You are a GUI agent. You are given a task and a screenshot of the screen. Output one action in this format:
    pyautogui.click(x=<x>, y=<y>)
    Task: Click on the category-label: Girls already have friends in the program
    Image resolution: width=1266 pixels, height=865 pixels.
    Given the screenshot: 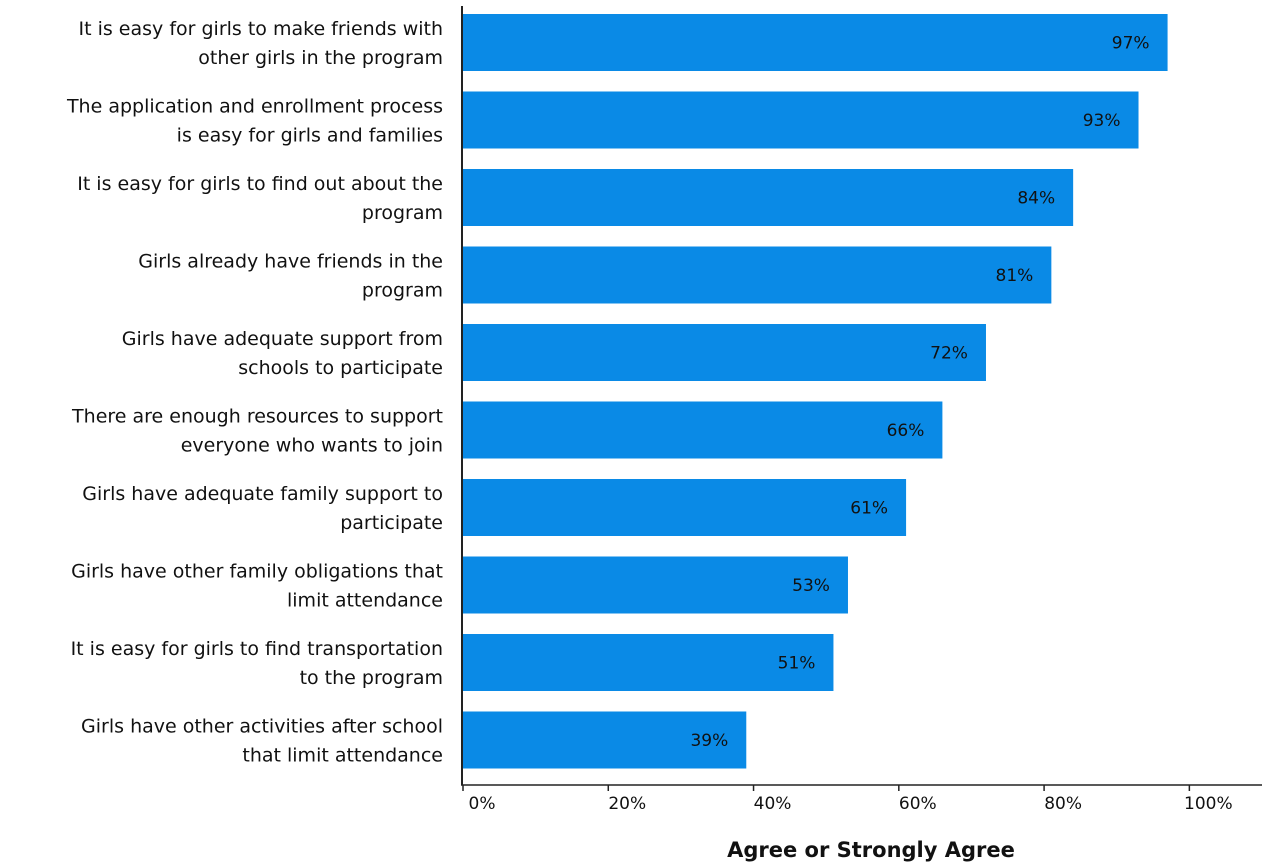 What is the action you would take?
    pyautogui.click(x=290, y=276)
    